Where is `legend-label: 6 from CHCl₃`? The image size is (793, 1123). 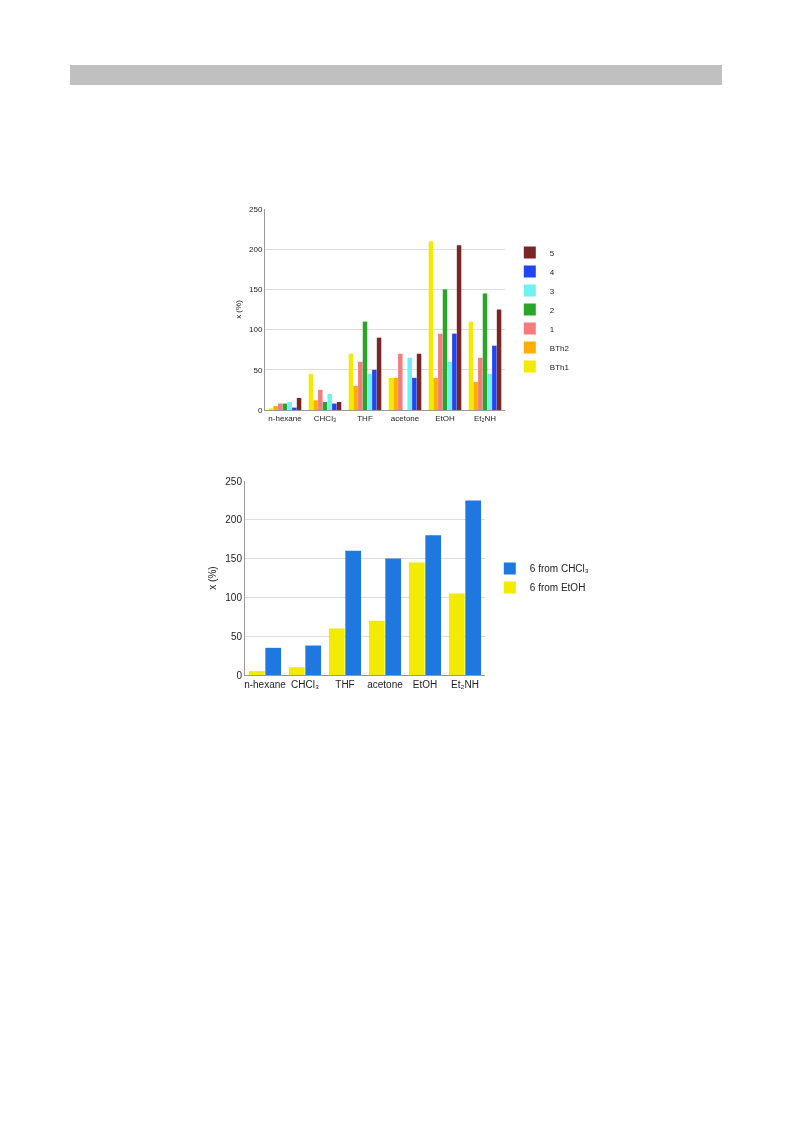 legend-label: 6 from CHCl₃ is located at coordinates (559, 569).